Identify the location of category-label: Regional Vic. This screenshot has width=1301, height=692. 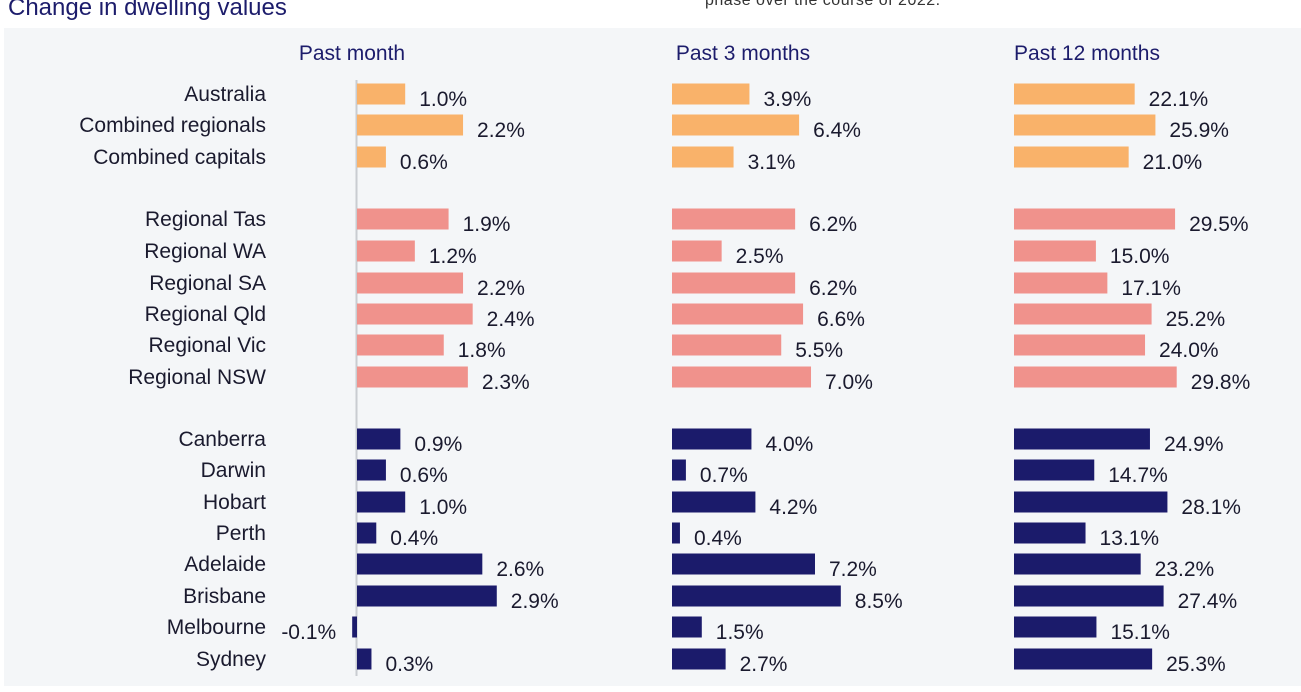
(207, 345).